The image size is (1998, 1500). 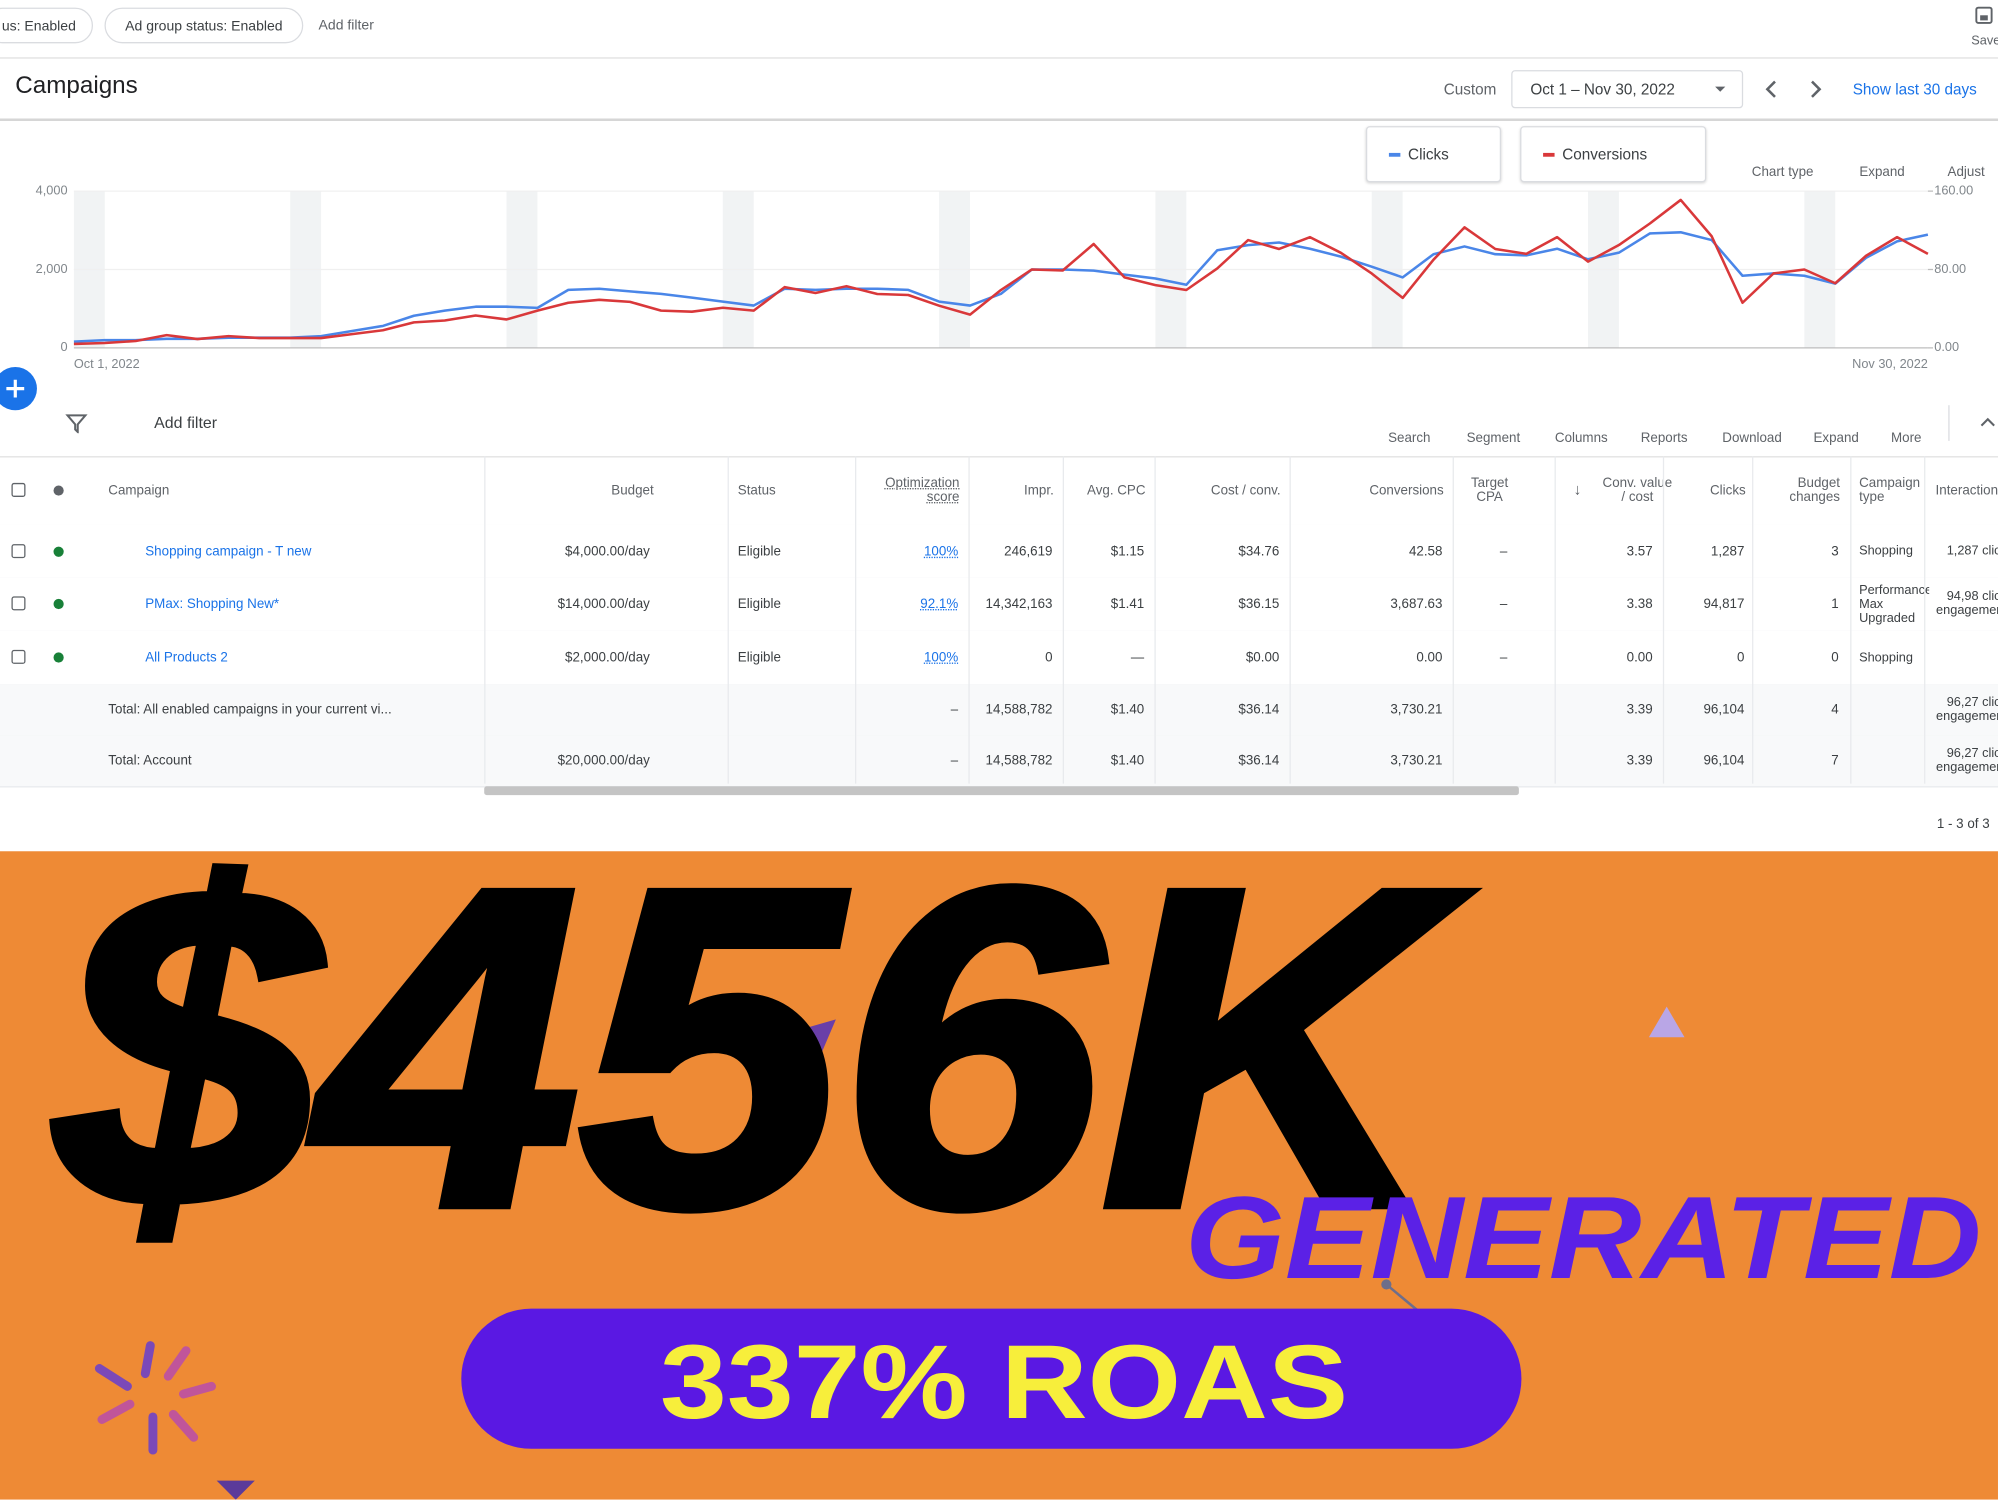 What do you see at coordinates (155, 1398) in the screenshot?
I see `decor-burst` at bounding box center [155, 1398].